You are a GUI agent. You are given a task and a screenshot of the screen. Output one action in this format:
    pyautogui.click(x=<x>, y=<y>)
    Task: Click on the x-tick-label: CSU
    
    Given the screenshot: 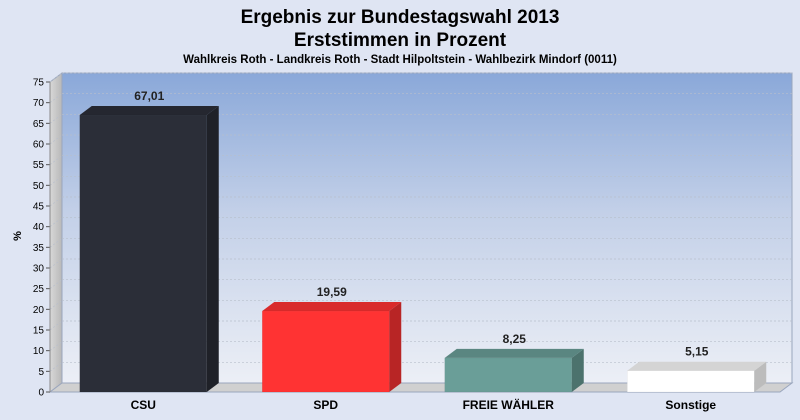 What is the action you would take?
    pyautogui.click(x=143, y=405)
    